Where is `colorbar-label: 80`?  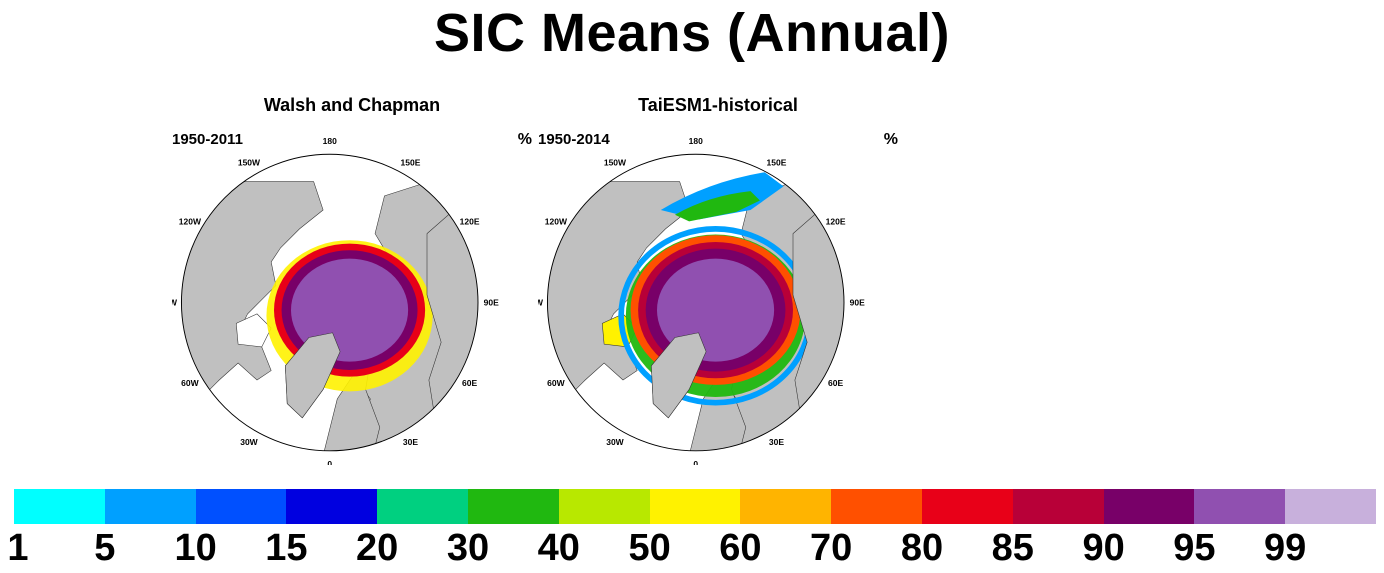 colorbar-label: 80 is located at coordinates (922, 548).